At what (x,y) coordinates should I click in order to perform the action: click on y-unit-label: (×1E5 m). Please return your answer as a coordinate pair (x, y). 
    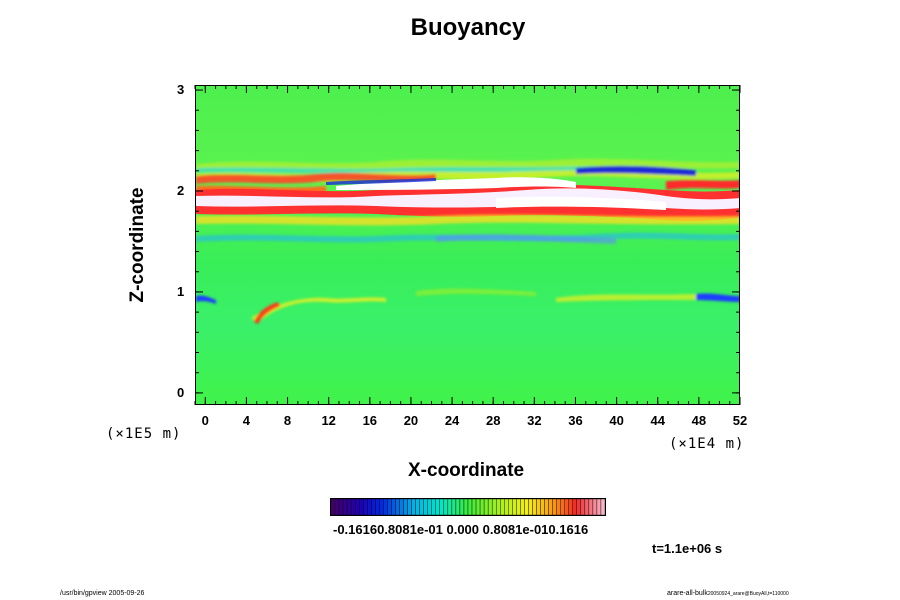
    Looking at the image, I should click on (144, 434).